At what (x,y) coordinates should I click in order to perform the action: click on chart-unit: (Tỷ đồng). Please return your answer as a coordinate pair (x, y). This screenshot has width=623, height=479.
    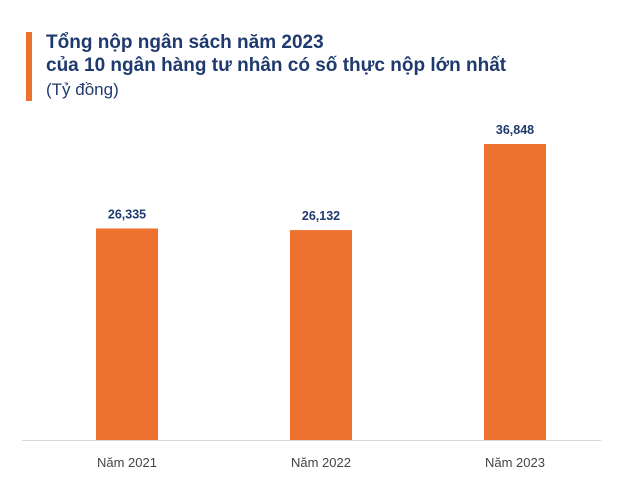
    Looking at the image, I should click on (82, 89).